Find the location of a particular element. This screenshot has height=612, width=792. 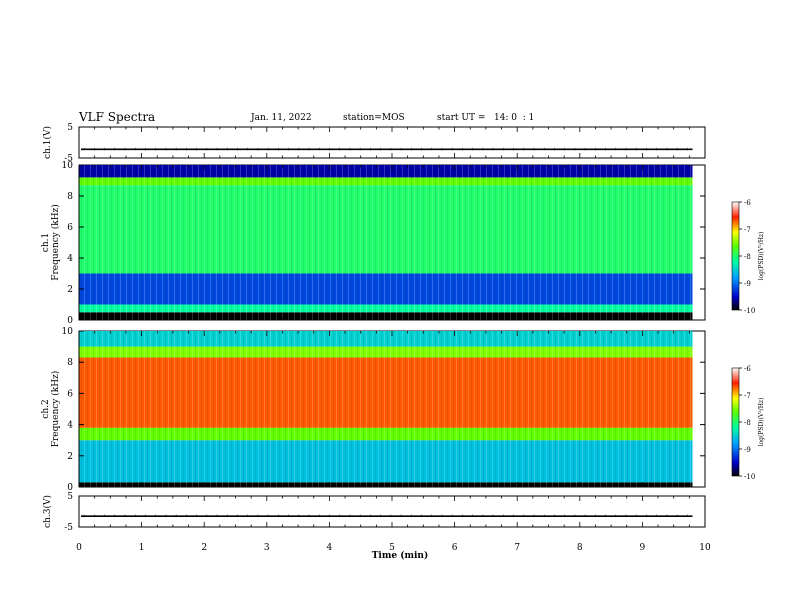

ch1-spectrogram-ytick-label: 2 is located at coordinates (70, 290).